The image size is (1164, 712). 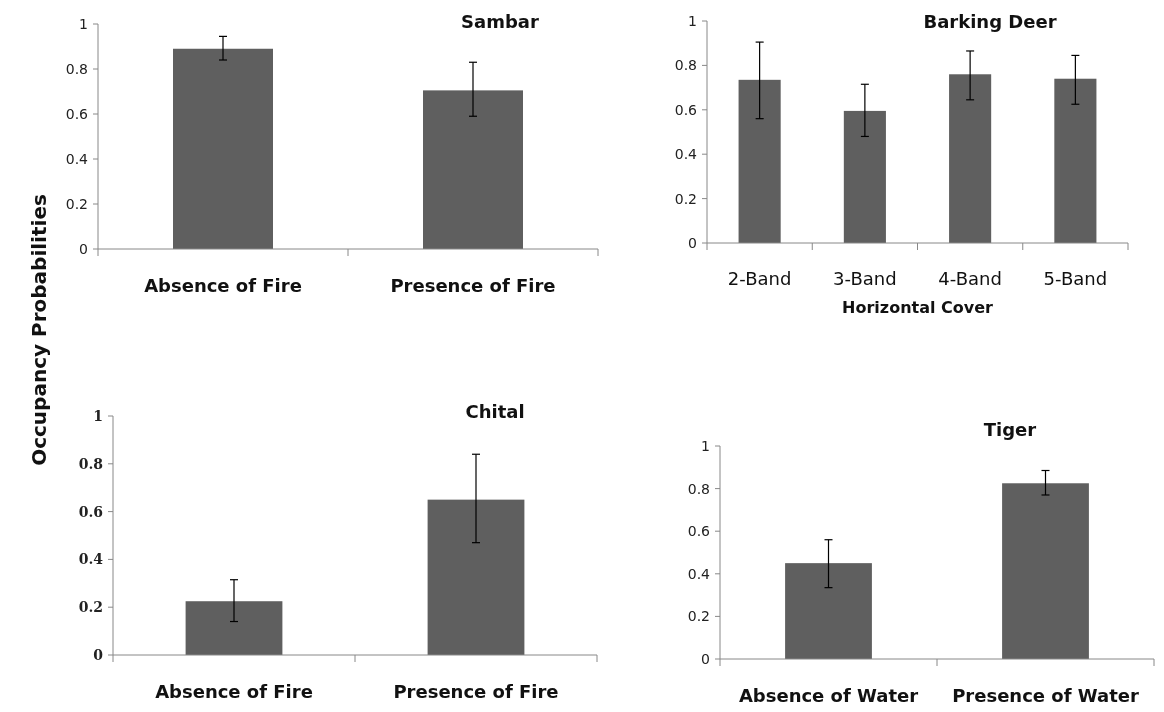 What do you see at coordinates (500, 21) in the screenshot?
I see `chart-title: Sambar` at bounding box center [500, 21].